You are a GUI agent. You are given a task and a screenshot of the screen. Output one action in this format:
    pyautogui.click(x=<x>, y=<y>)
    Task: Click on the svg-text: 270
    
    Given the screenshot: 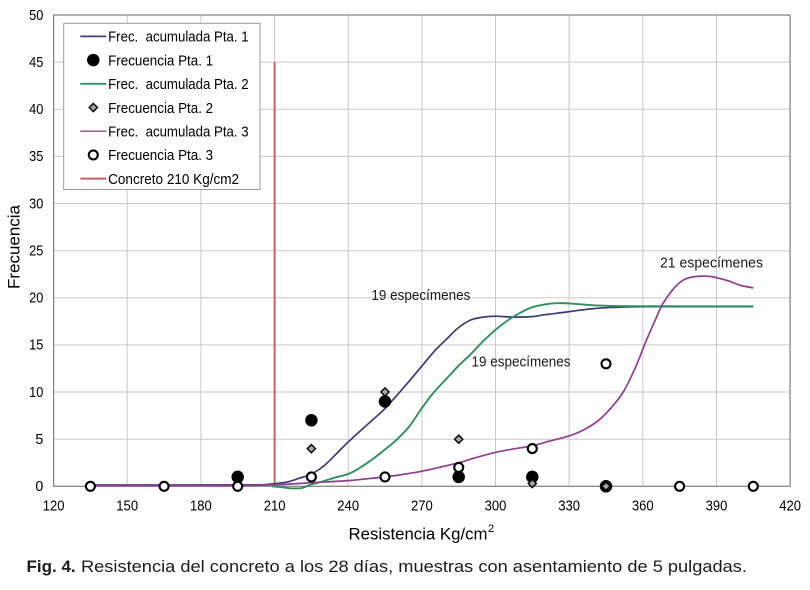 What is the action you would take?
    pyautogui.click(x=422, y=506)
    